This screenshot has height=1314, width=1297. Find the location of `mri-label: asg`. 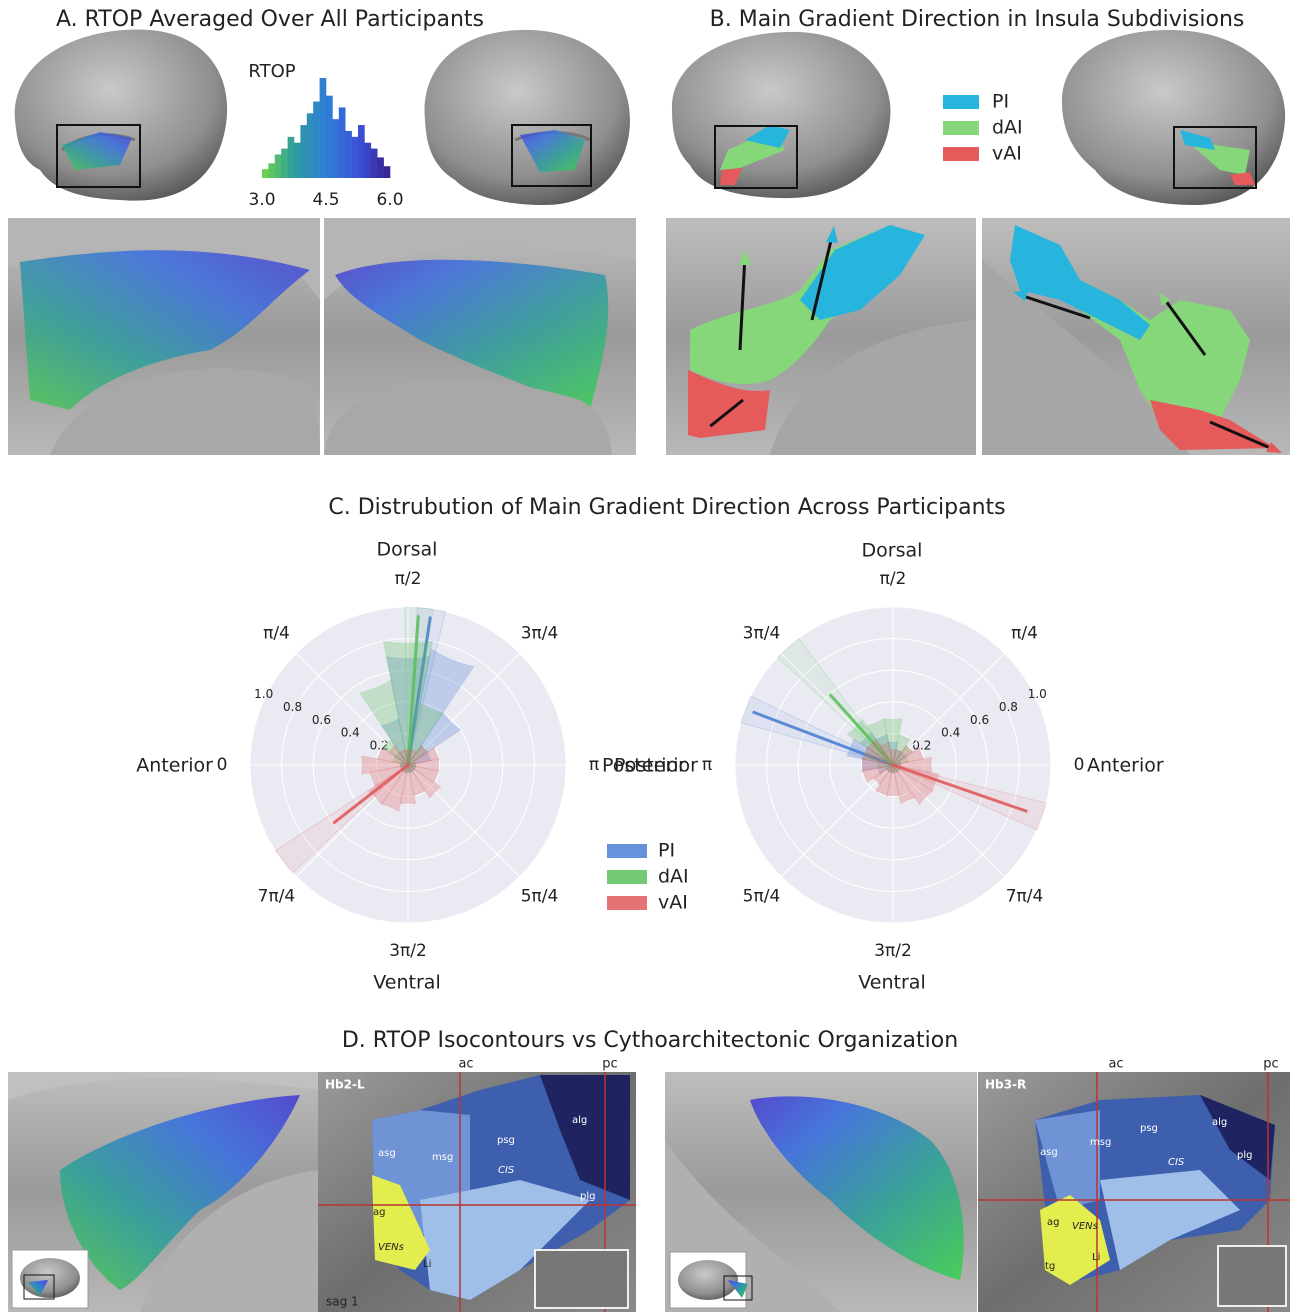

mri-label: asg is located at coordinates (387, 1153).